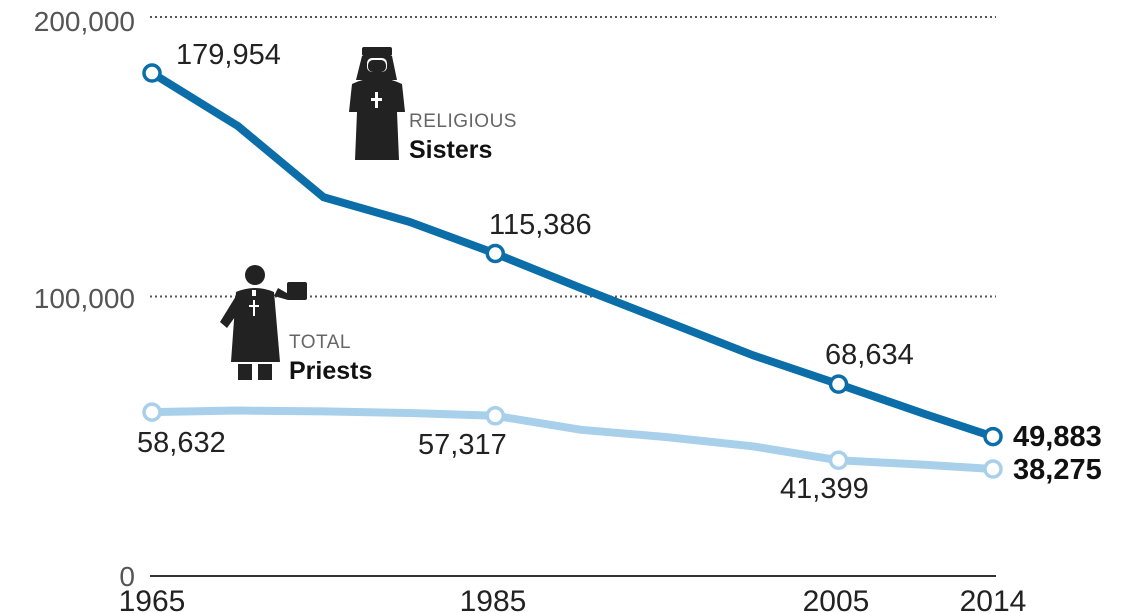  Describe the element at coordinates (495, 416) in the screenshot. I see `priests-point-1985` at that location.